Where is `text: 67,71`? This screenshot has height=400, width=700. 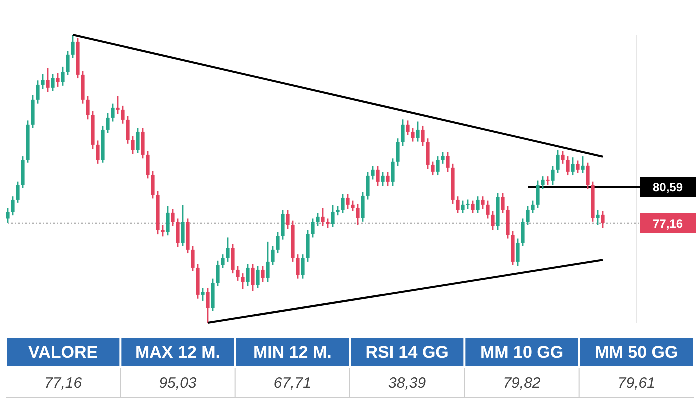 text: 67,71 is located at coordinates (293, 383).